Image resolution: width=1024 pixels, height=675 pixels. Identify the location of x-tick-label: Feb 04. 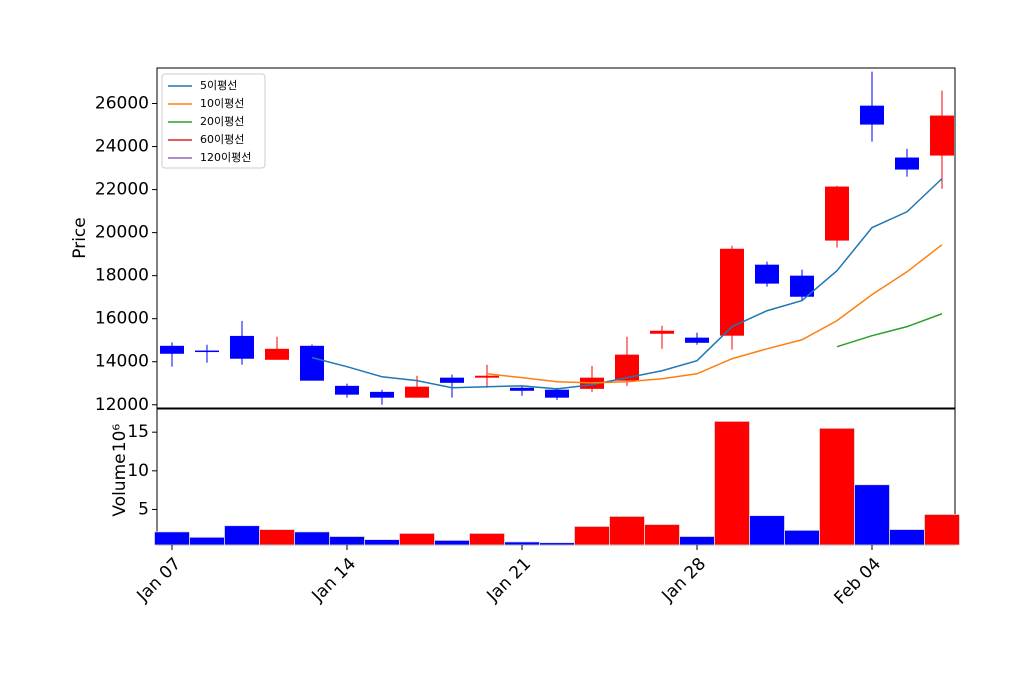
(858, 581).